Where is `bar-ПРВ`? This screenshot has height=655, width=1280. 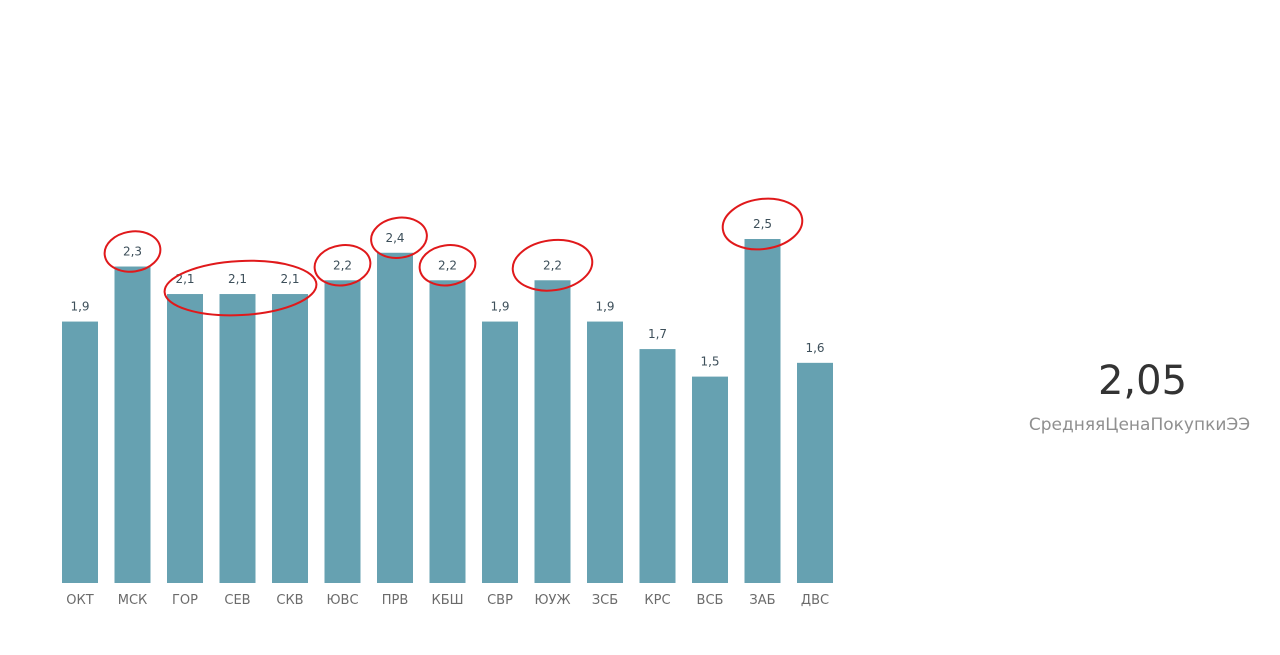
bar-ПРВ is located at coordinates (395, 417).